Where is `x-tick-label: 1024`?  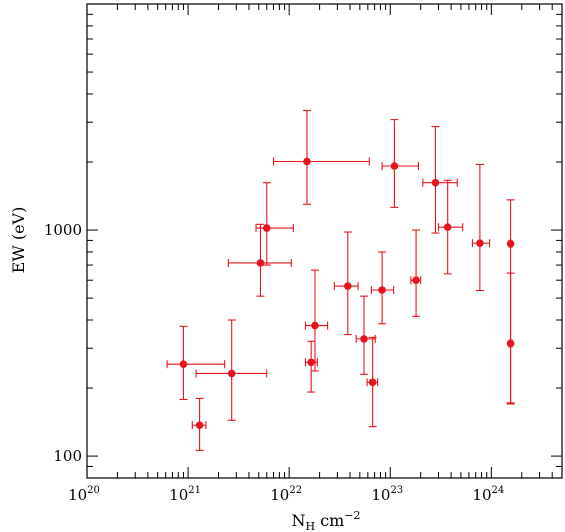
x-tick-label: 1024 is located at coordinates (488, 494).